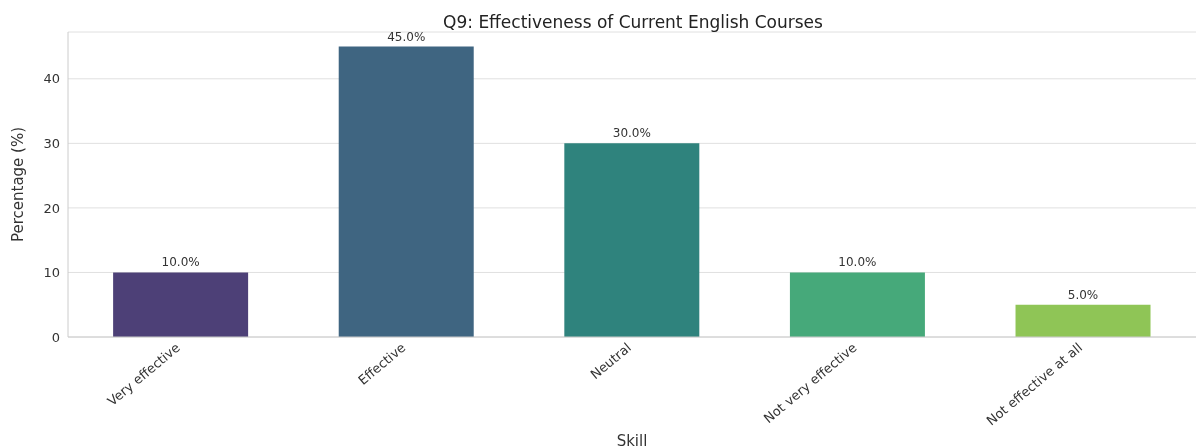 The height and width of the screenshot is (446, 1202). Describe the element at coordinates (51, 208) in the screenshot. I see `y-tick-label: 20` at that location.